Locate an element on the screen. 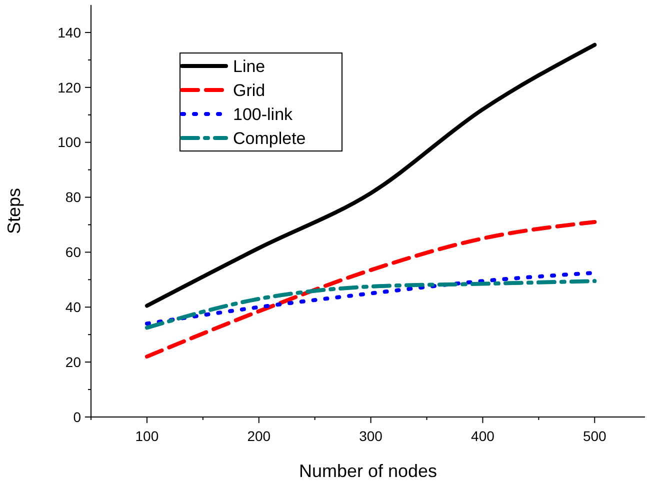 This screenshot has height=485, width=647. x-tick-label: 500 is located at coordinates (594, 436).